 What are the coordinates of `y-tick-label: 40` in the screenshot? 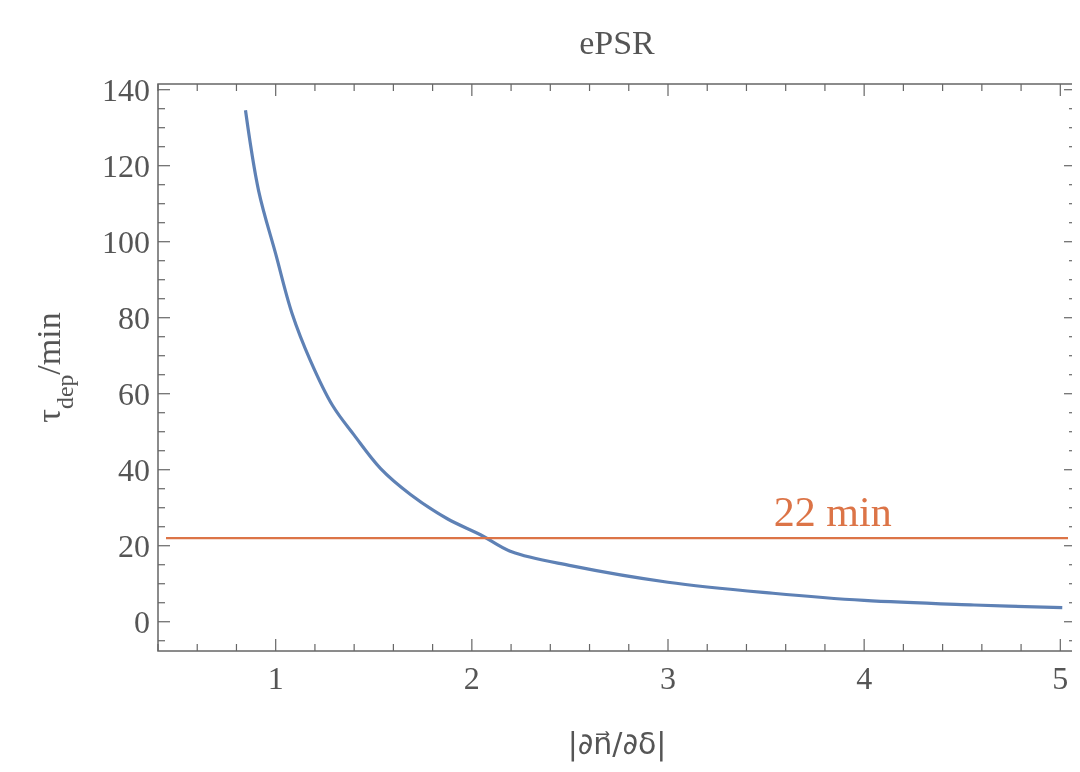 It's located at (134, 469).